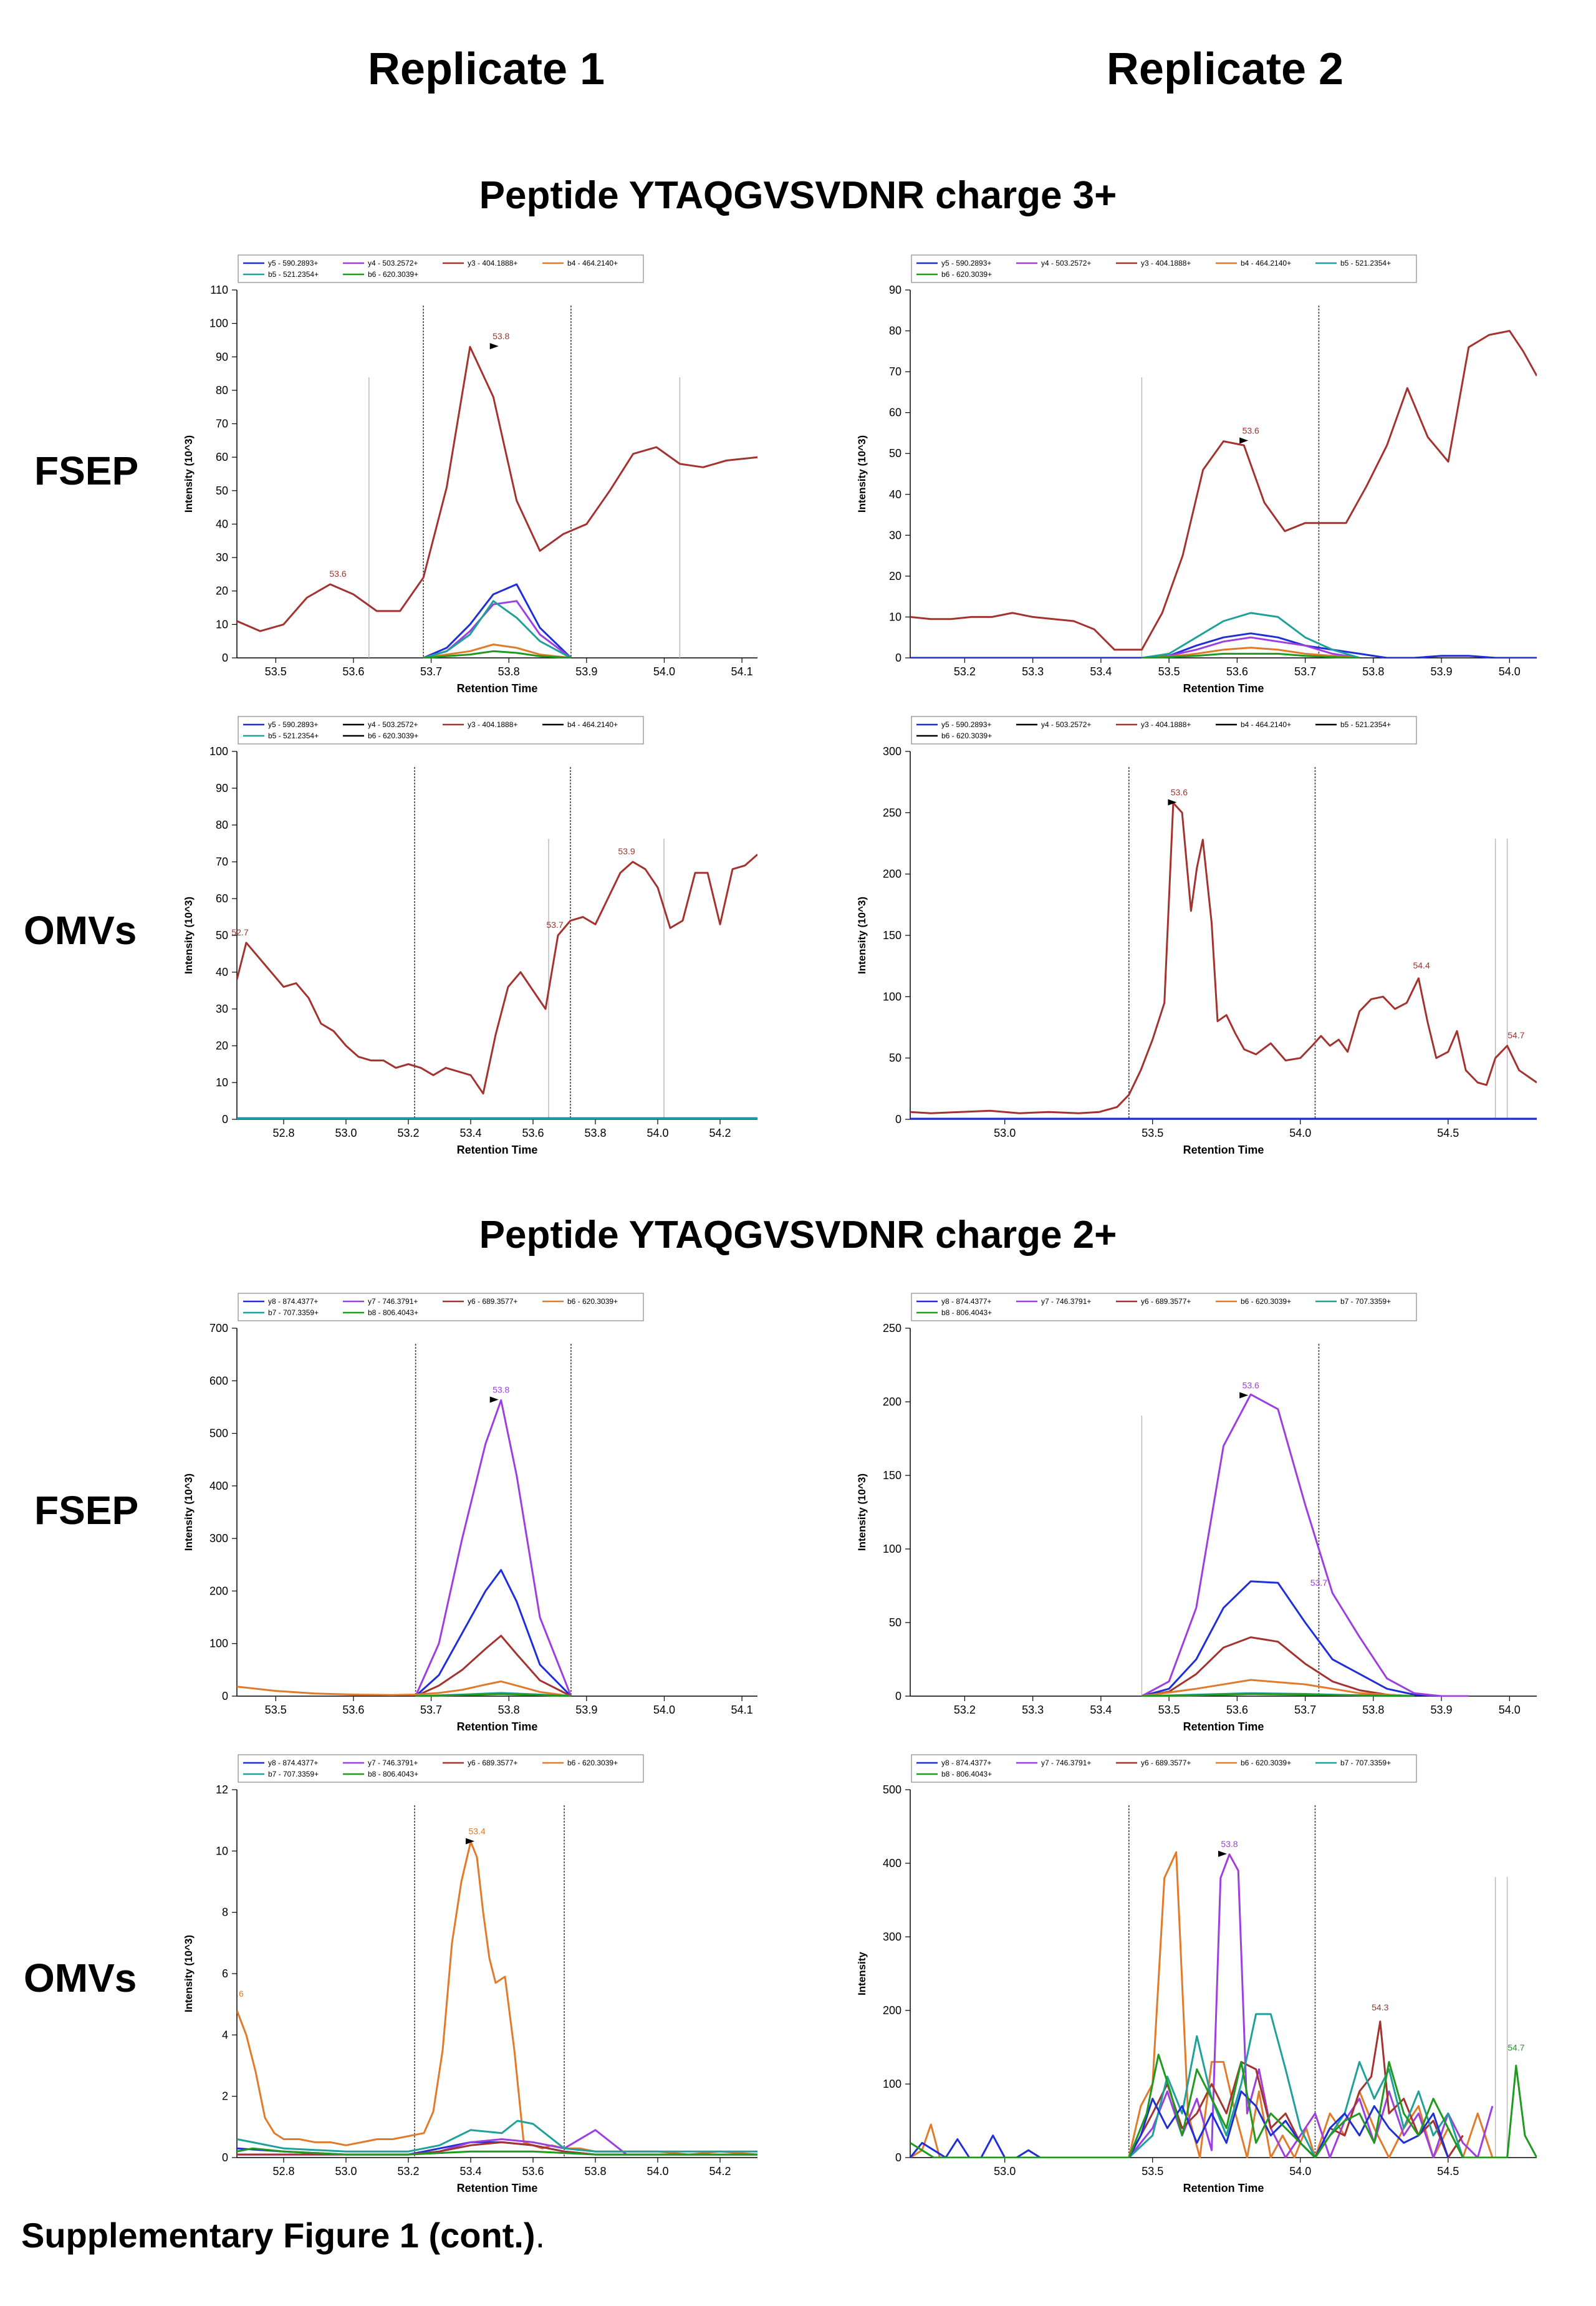  I want to click on series-line-purple, so click(1305, 1545).